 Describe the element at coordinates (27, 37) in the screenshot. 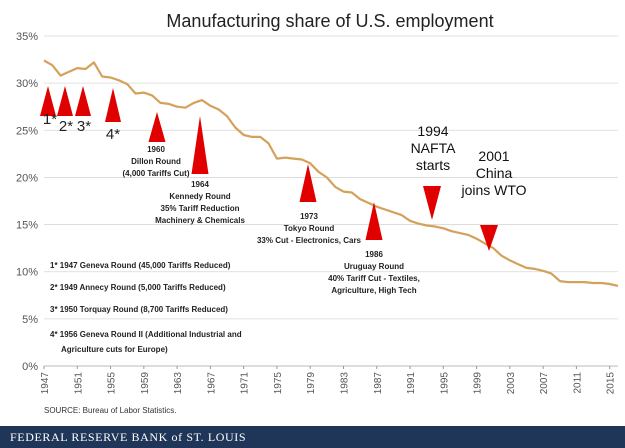

I see `y-tick-label: 35%` at that location.